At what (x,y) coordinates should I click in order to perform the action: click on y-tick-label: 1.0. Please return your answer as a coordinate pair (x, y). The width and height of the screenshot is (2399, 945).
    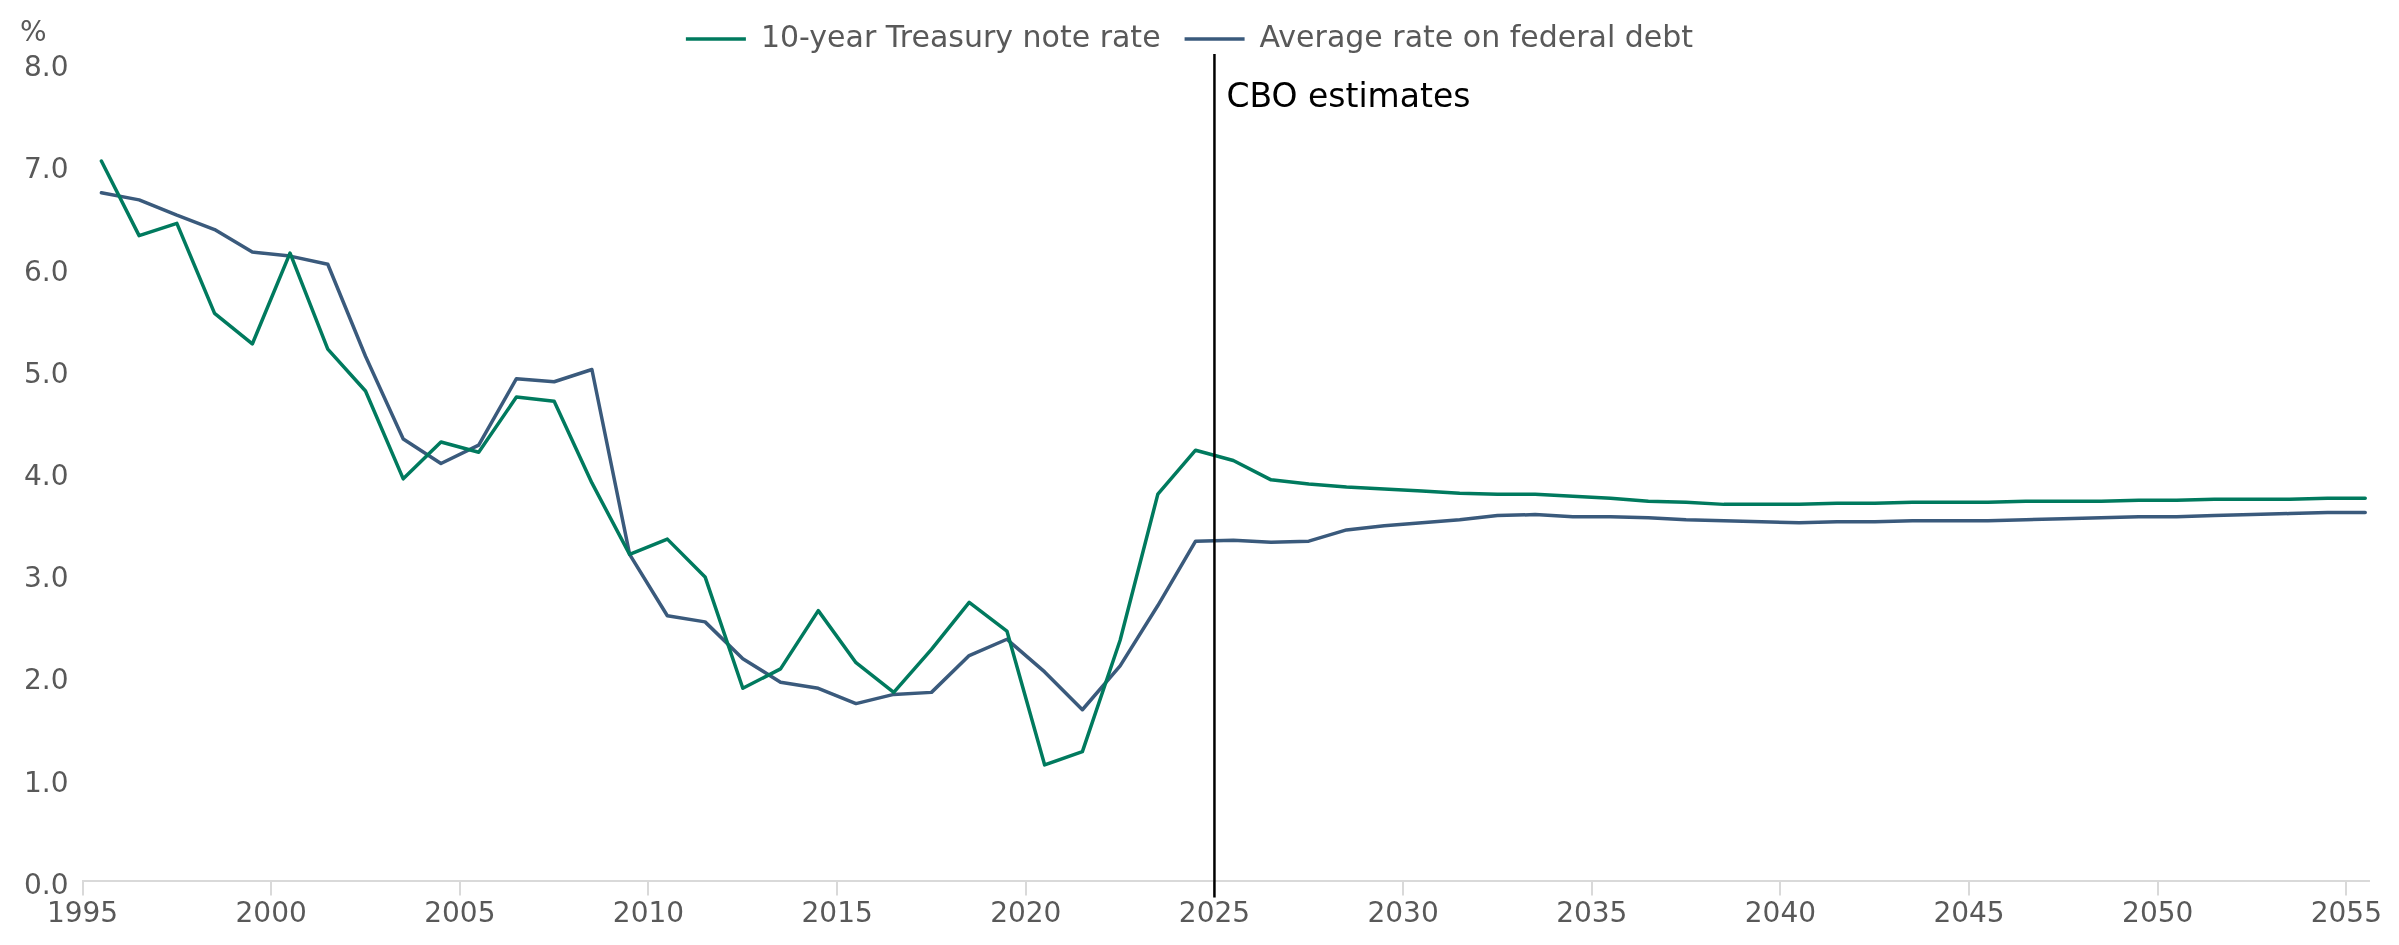
    Looking at the image, I should click on (46, 782).